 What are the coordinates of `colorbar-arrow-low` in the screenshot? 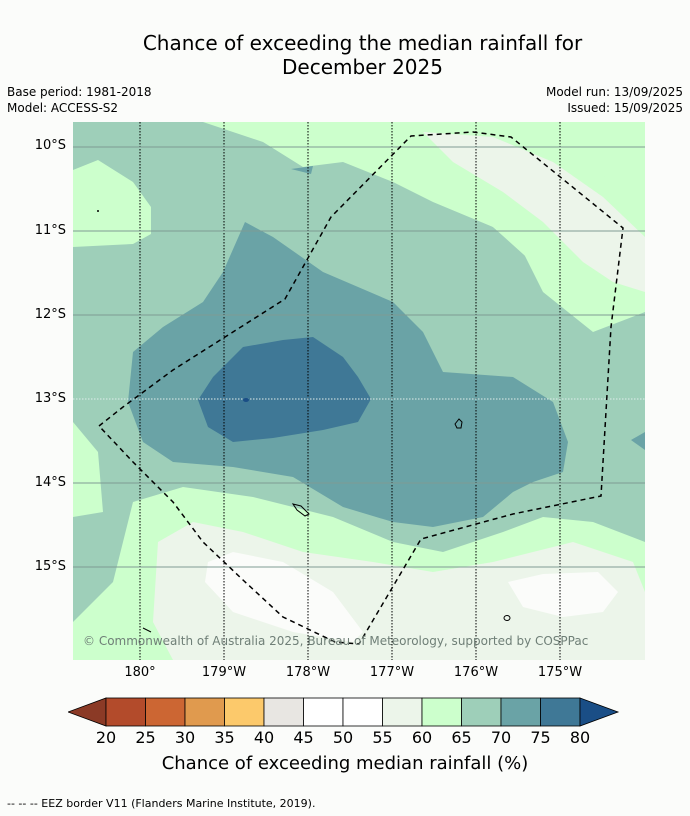 It's located at (87, 712).